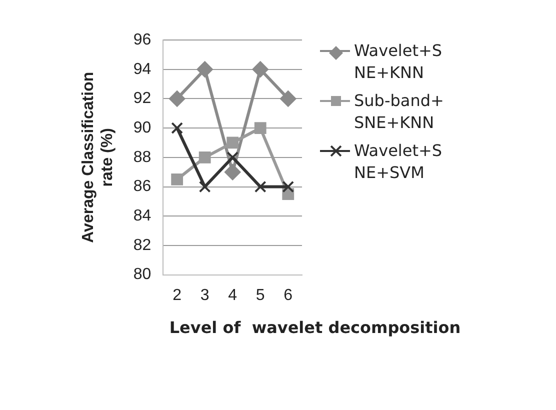 The image size is (556, 410). Describe the element at coordinates (142, 99) in the screenshot. I see `y-tick-label: 92` at that location.